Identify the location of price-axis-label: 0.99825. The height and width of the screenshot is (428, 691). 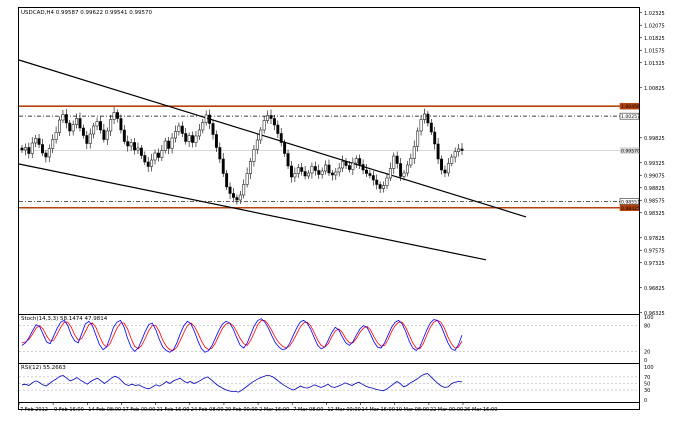
(654, 139).